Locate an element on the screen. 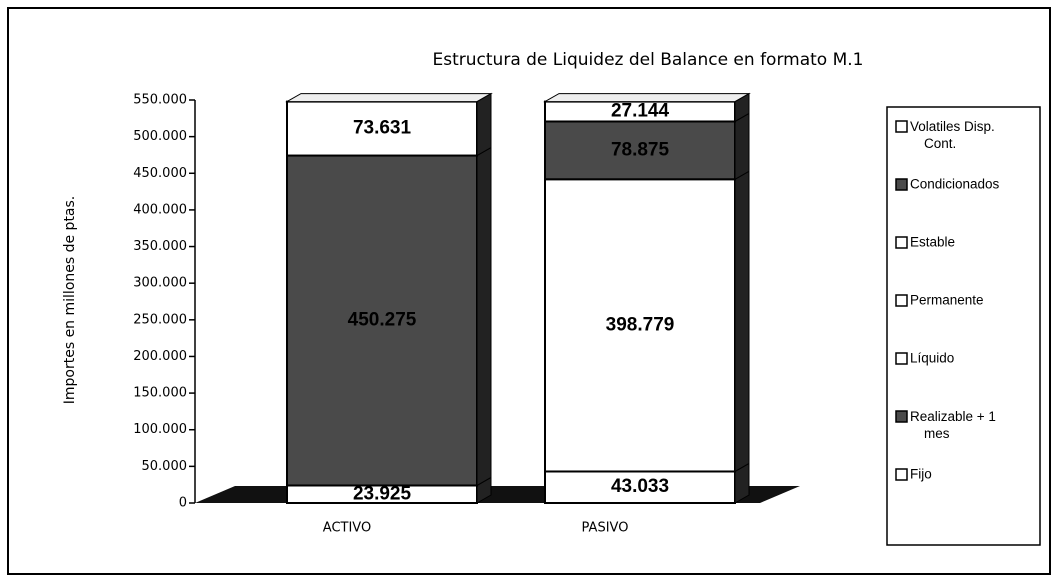  legend-label: Líquido is located at coordinates (932, 358).